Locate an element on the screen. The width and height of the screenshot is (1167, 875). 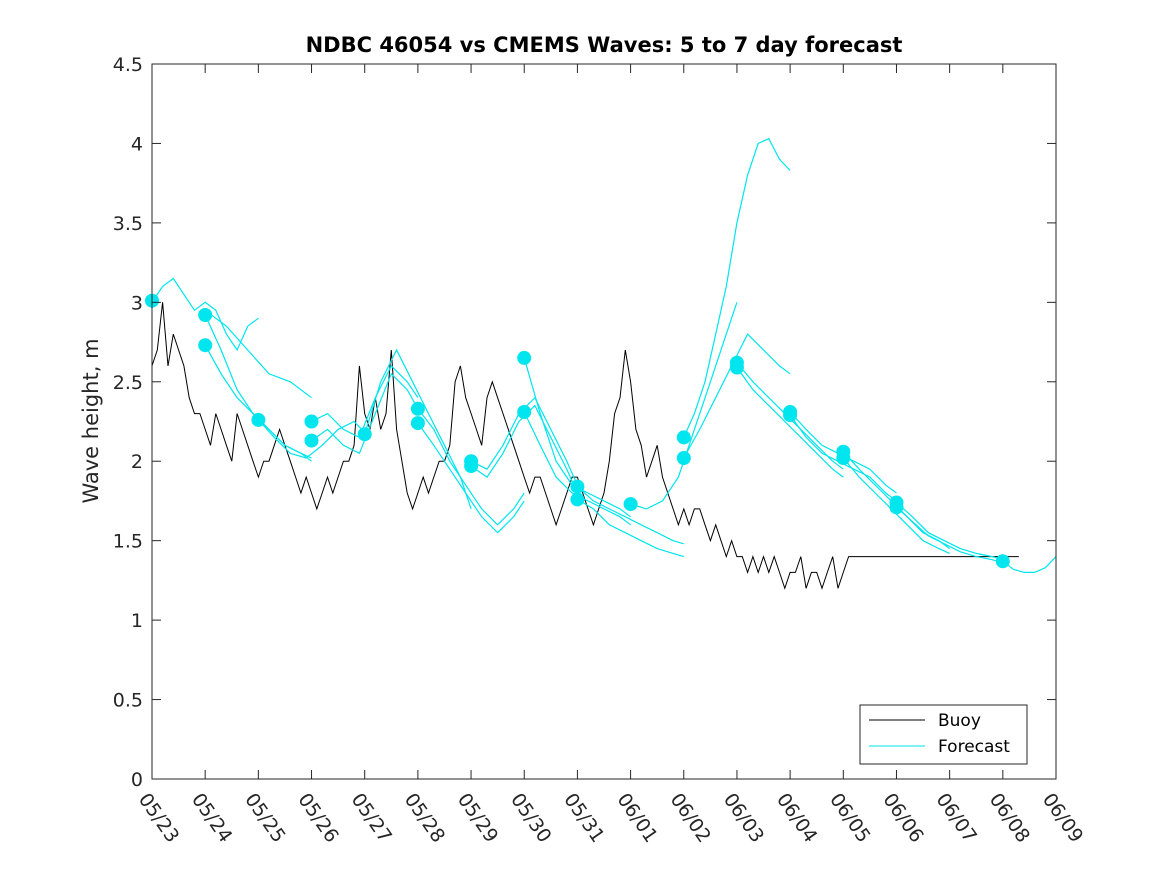
y-tick-label-6: 3 is located at coordinates (137, 303).